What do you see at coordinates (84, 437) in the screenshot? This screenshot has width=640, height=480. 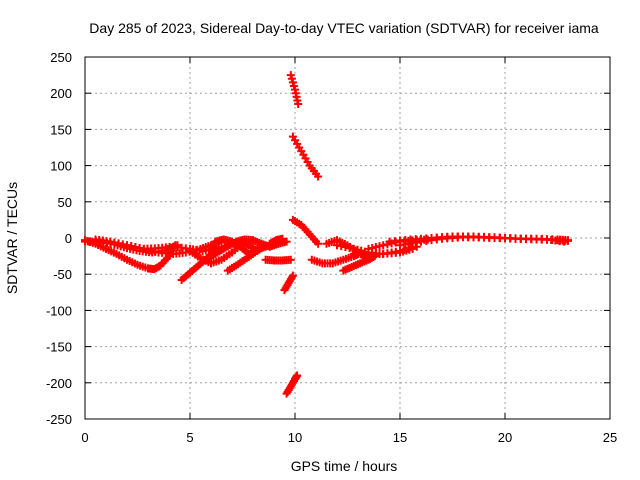 I see `x-tick-label: 0` at bounding box center [84, 437].